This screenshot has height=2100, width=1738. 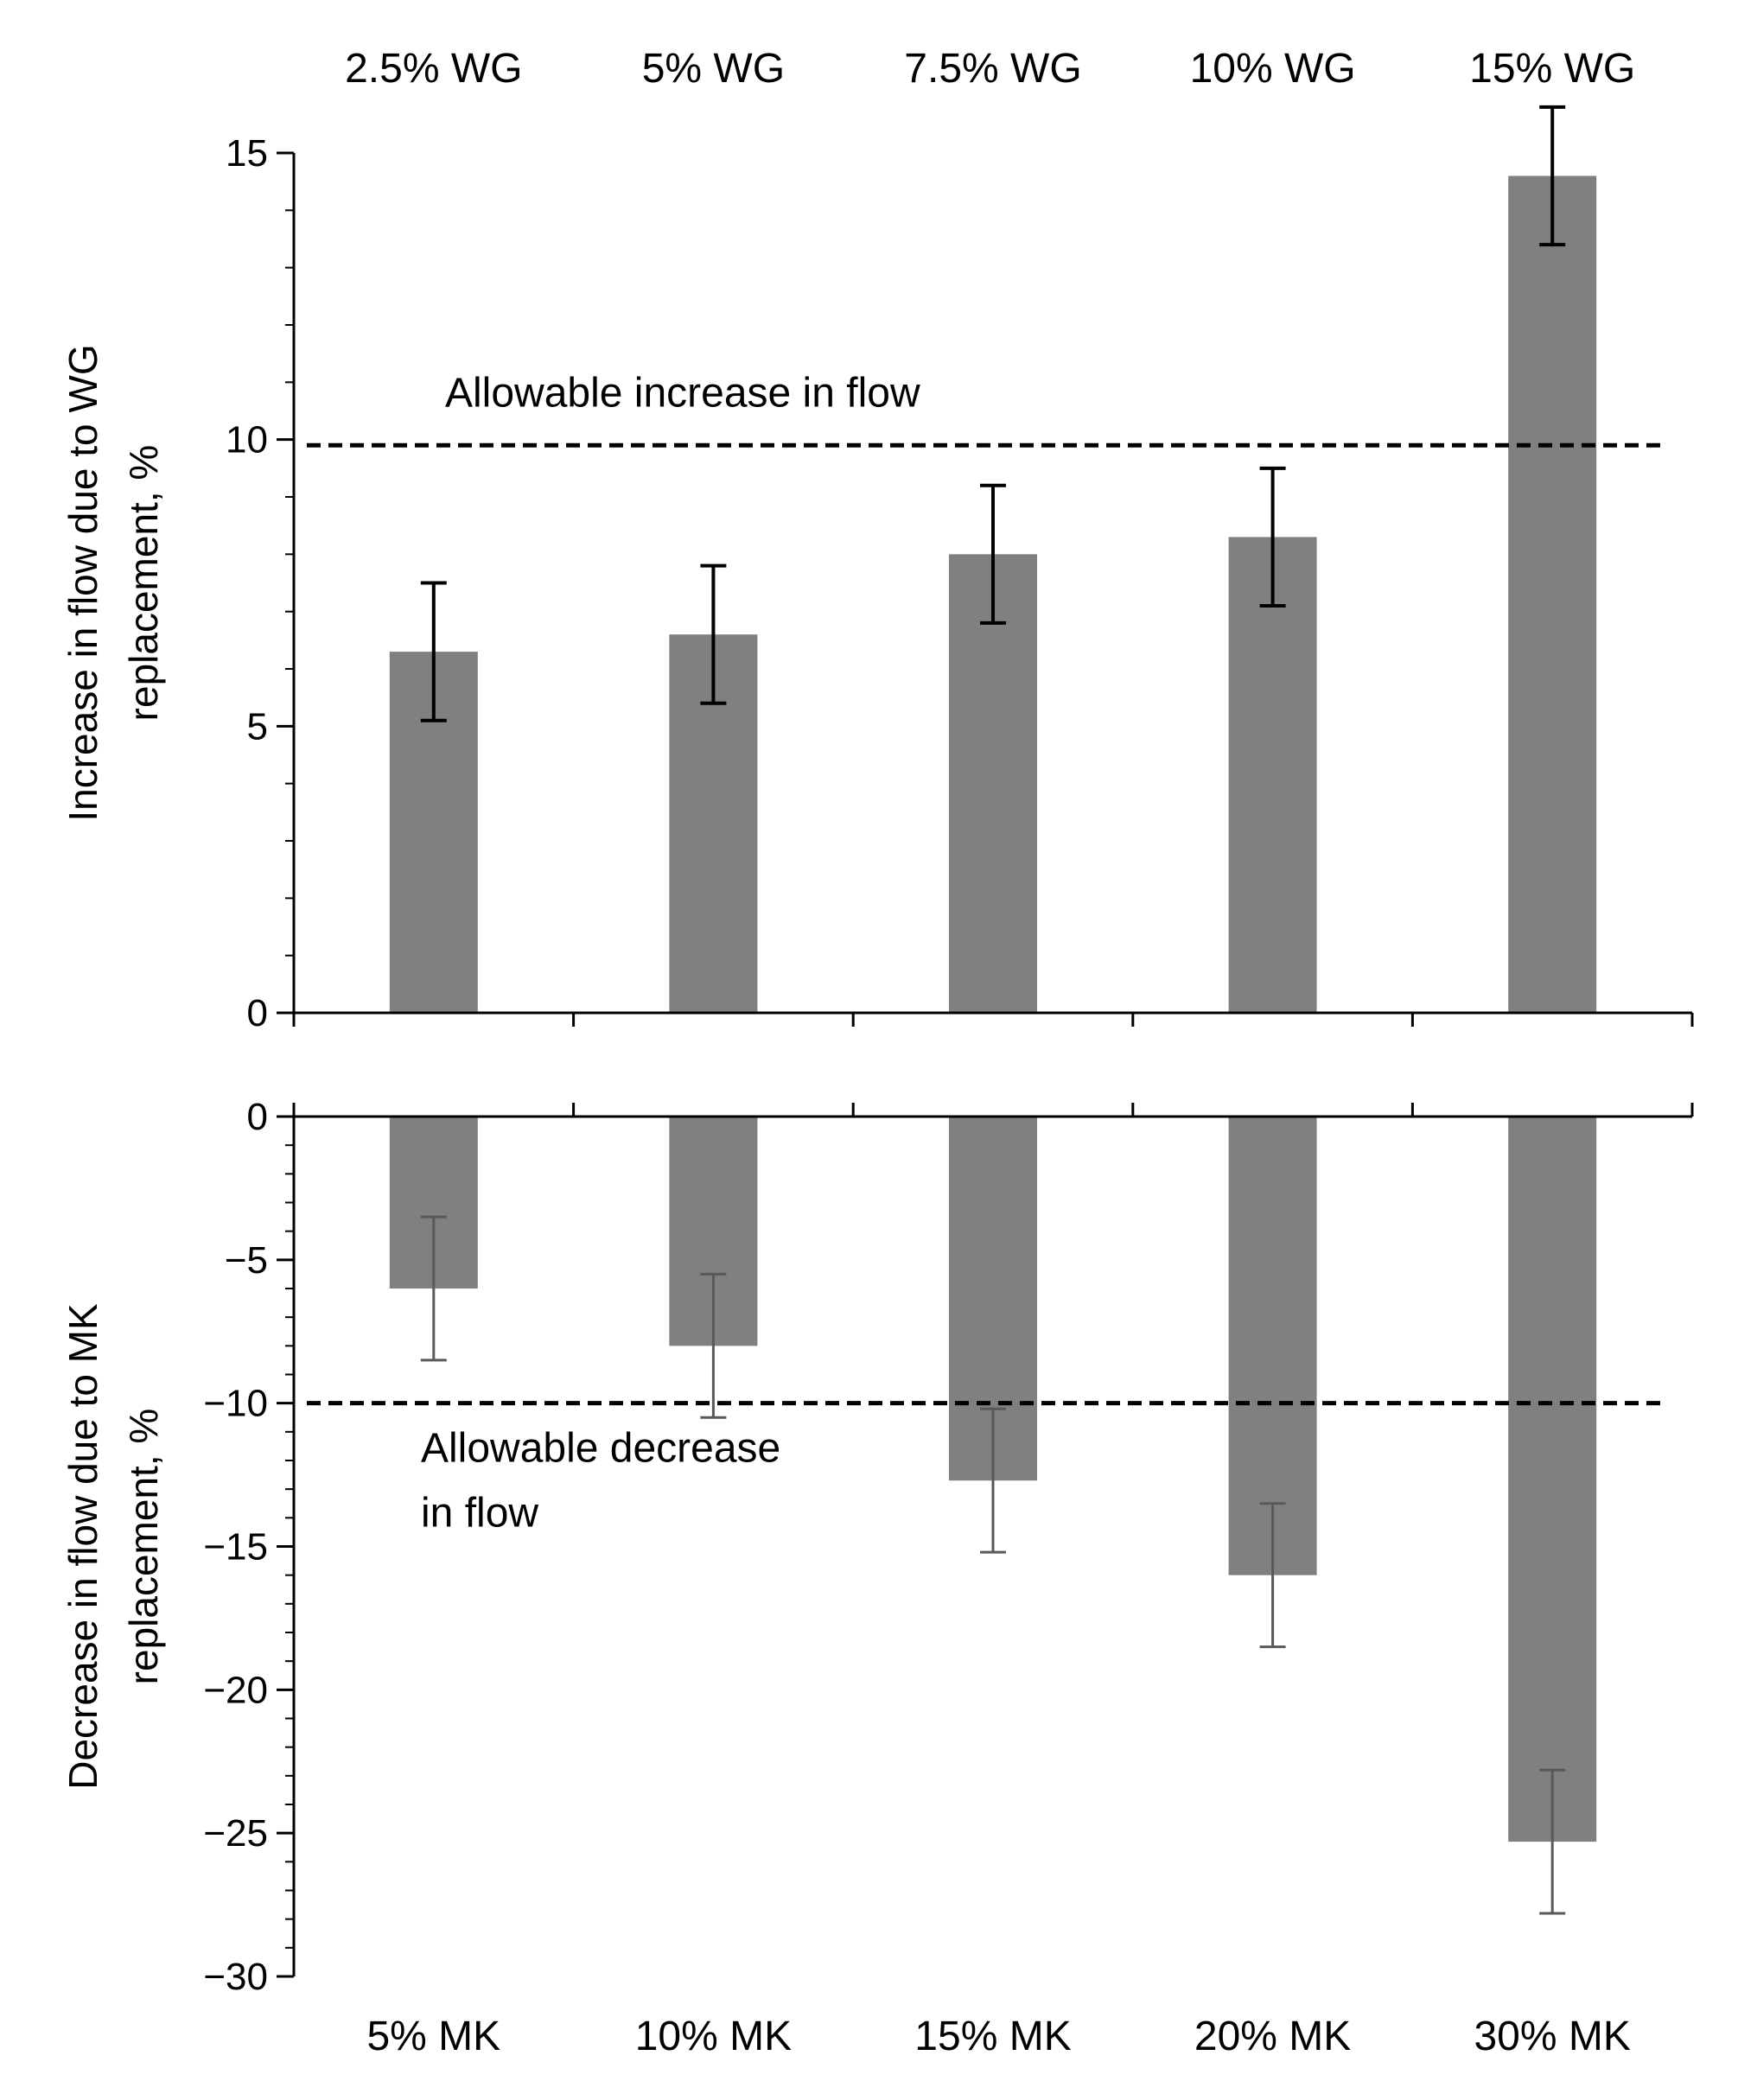 I want to click on category-label: 20% MK, so click(x=1272, y=2036).